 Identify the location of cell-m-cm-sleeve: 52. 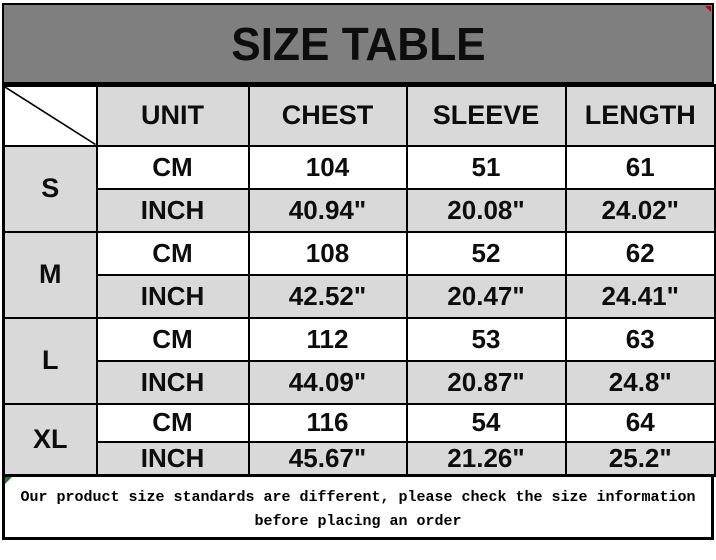
(486, 253).